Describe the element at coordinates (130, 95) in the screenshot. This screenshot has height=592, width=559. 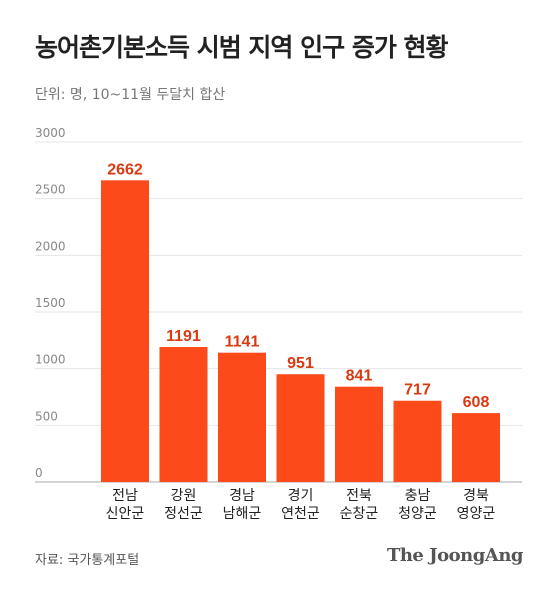
I see `chart-subtitle: 단위: 명, 10~11월 두달치 합산` at that location.